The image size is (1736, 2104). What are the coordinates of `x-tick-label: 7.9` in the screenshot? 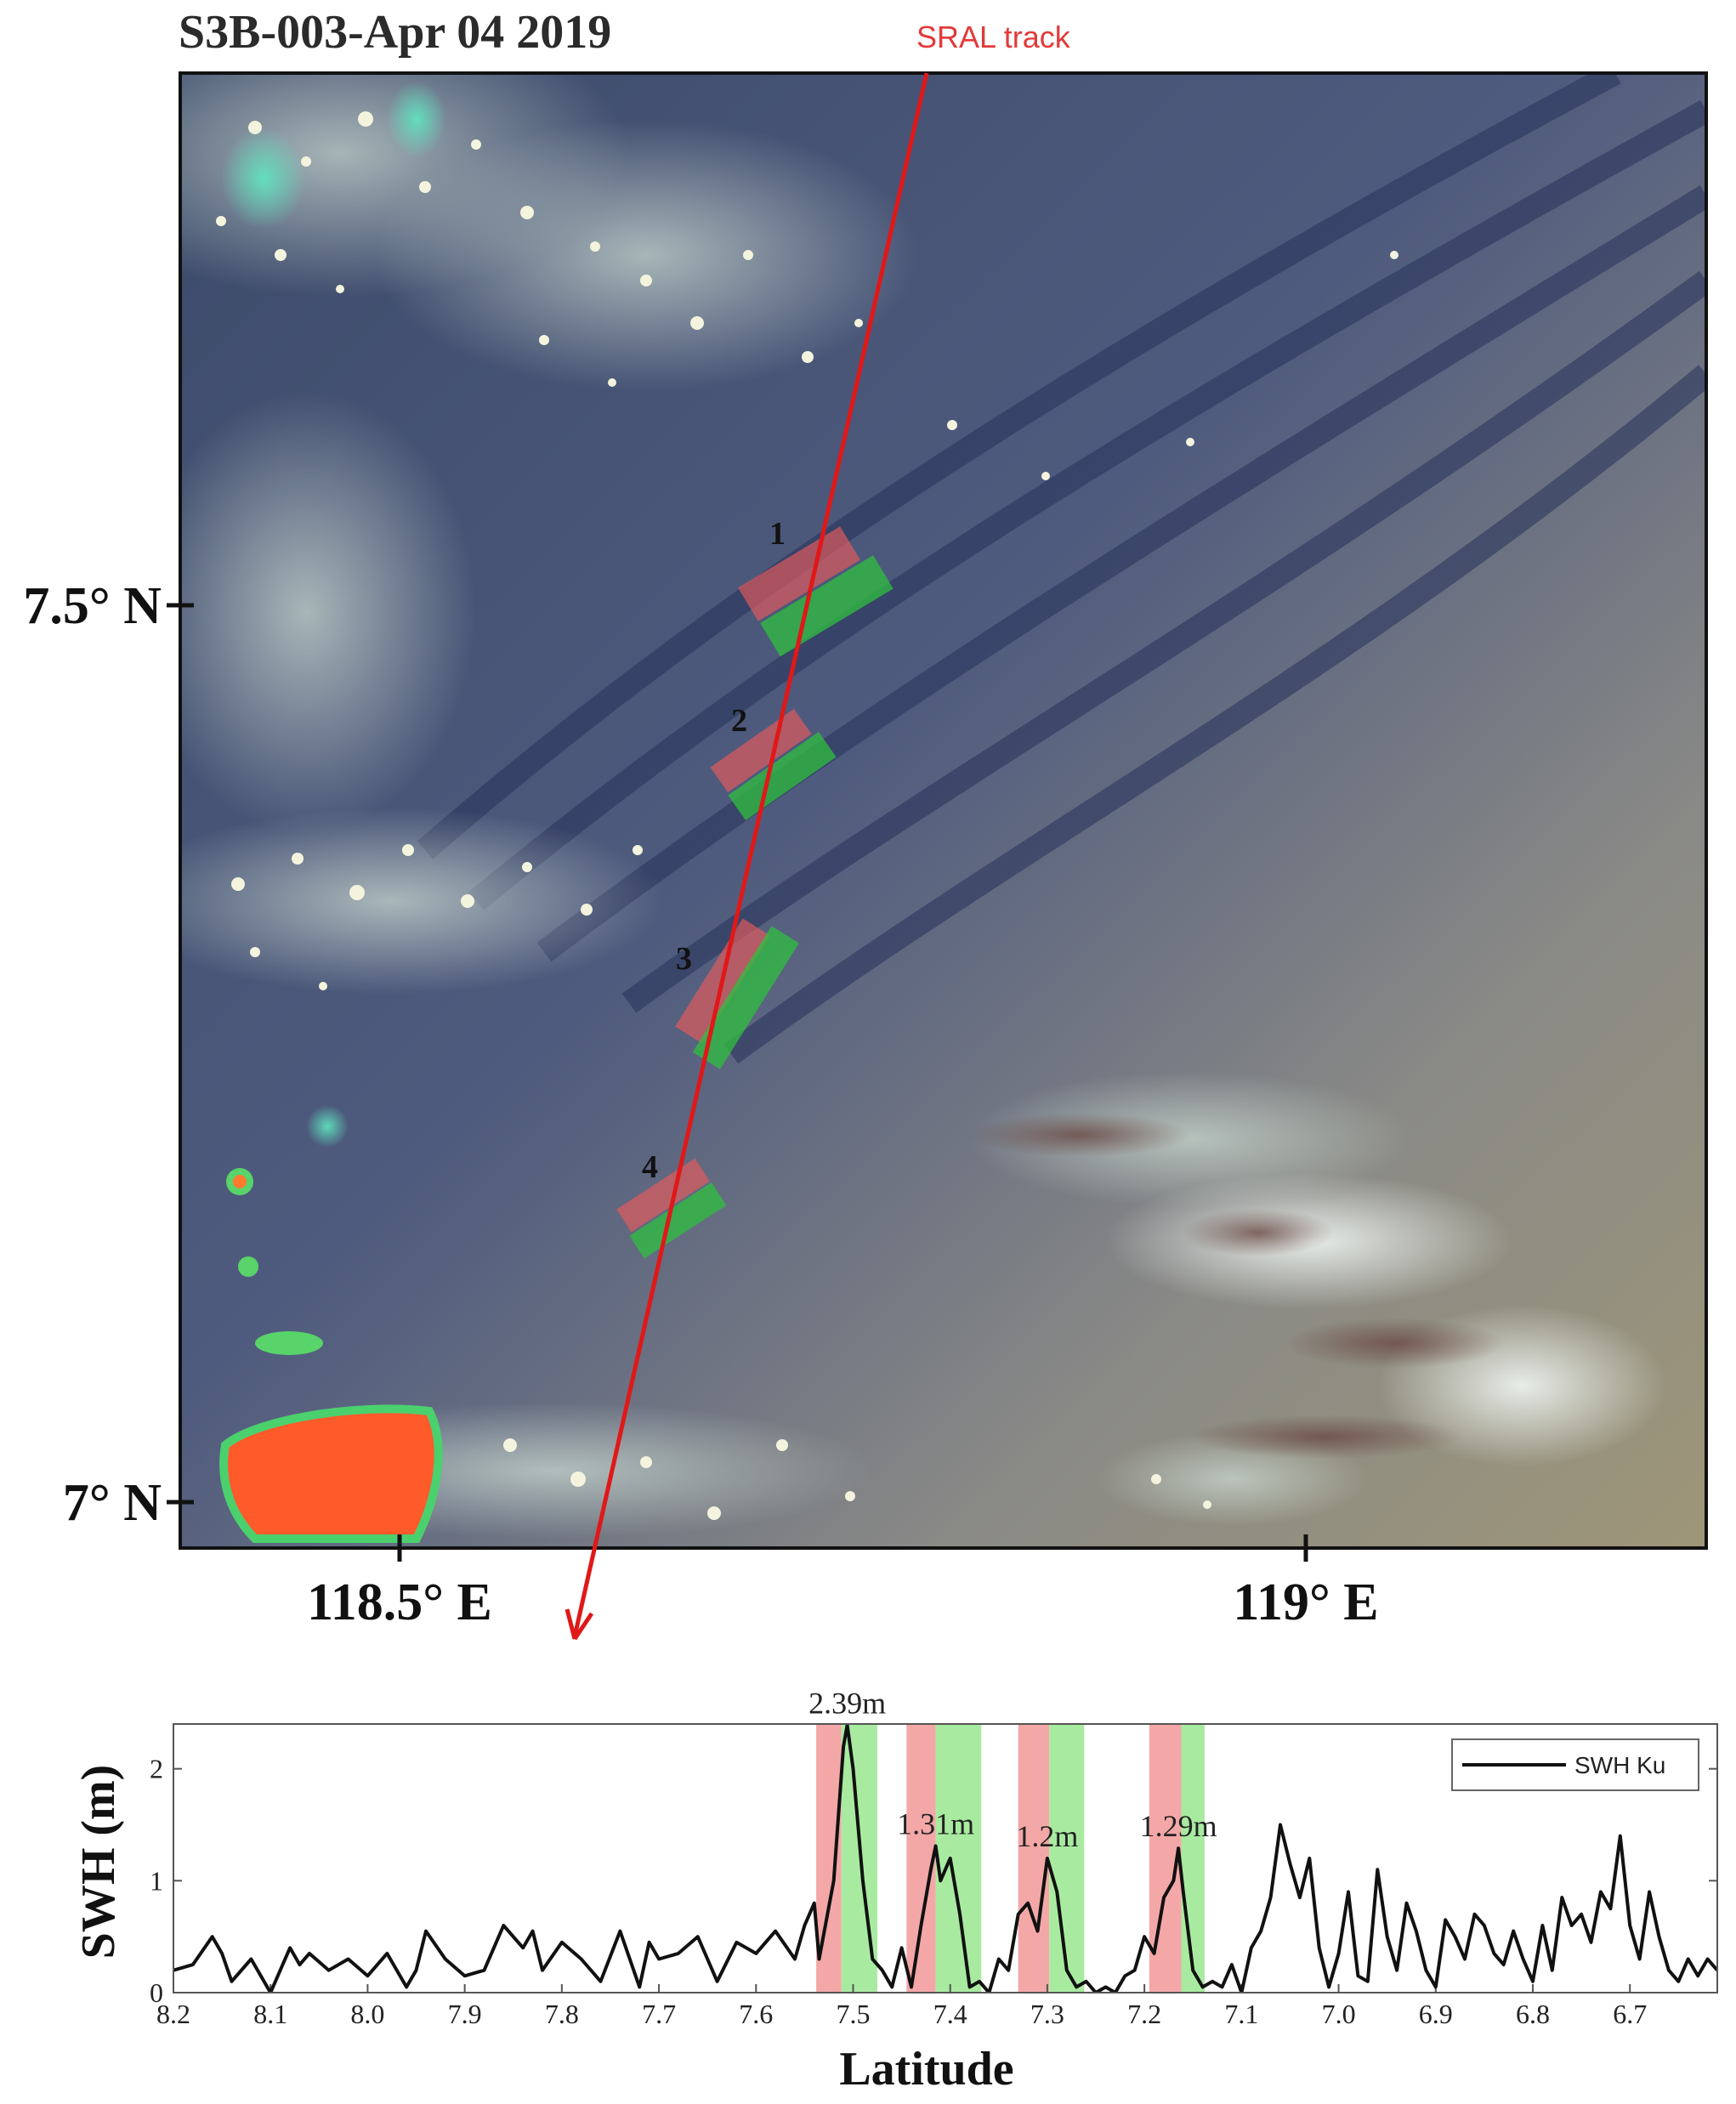 It's located at (465, 2014).